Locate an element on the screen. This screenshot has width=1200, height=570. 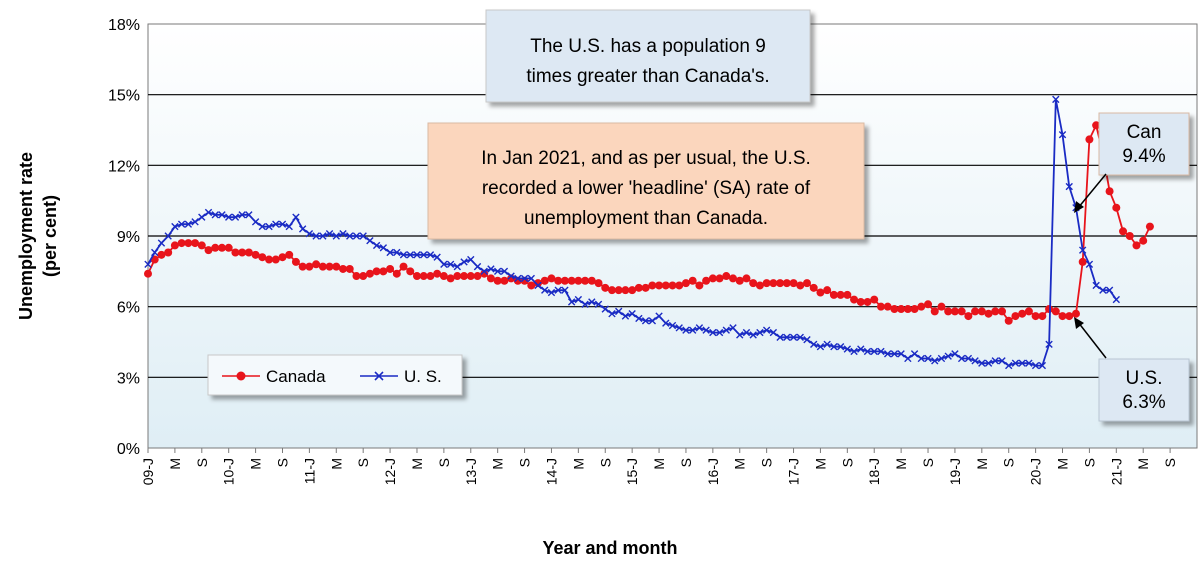
x-tick-label: 10-J is located at coordinates (229, 471).